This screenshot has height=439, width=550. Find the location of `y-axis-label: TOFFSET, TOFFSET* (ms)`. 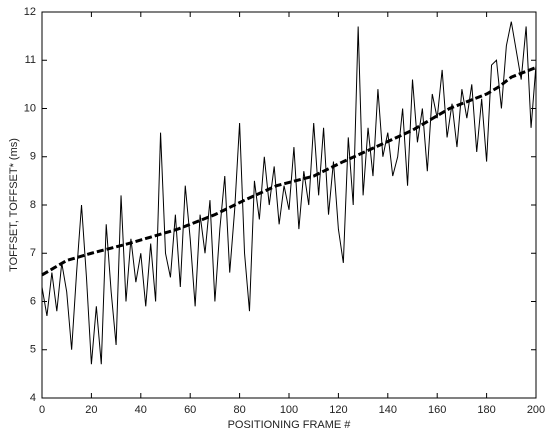

y-axis-label: TOFFSET, TOFFSET* (ms) is located at coordinates (14, 205).